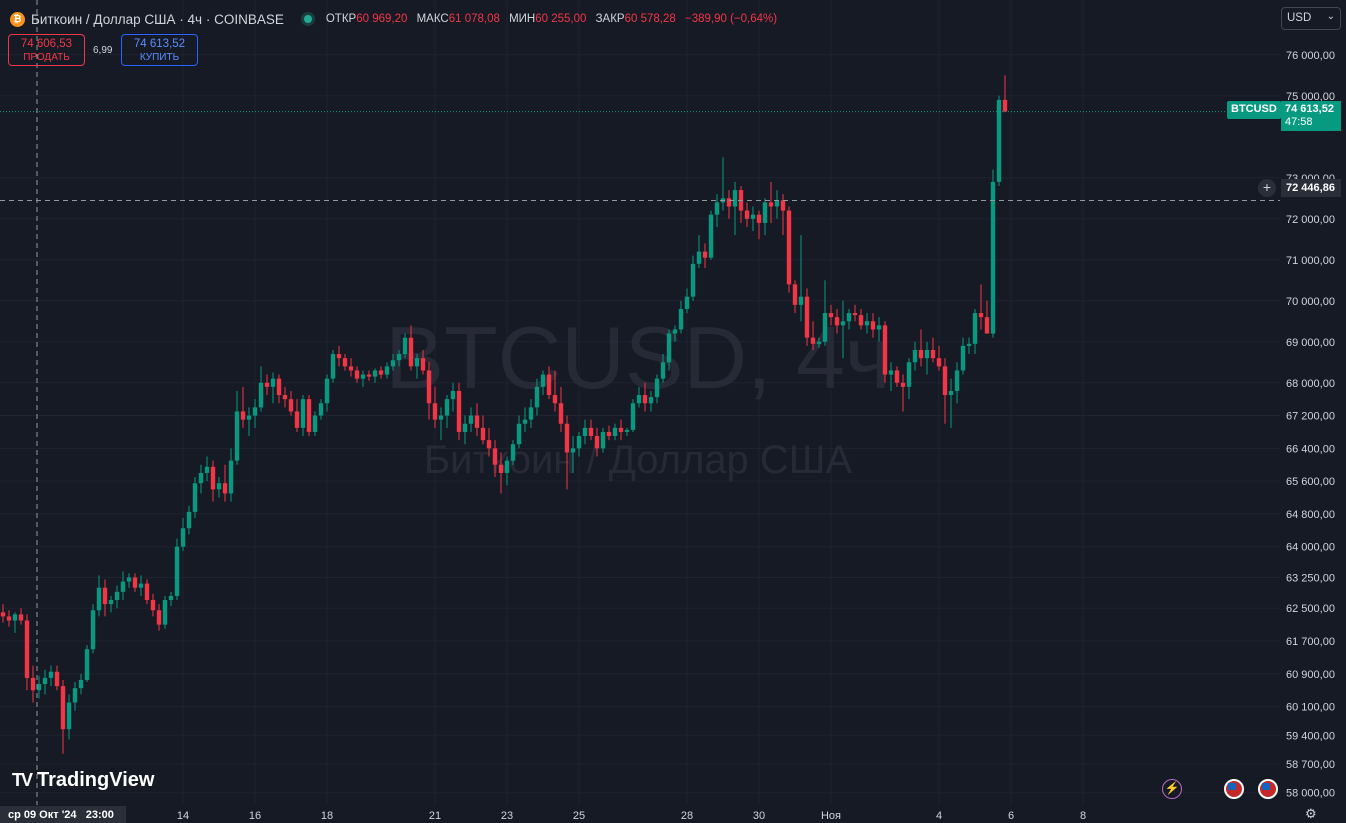 Image resolution: width=1346 pixels, height=823 pixels. I want to click on y-tick-label: 70 000,00, so click(1310, 302).